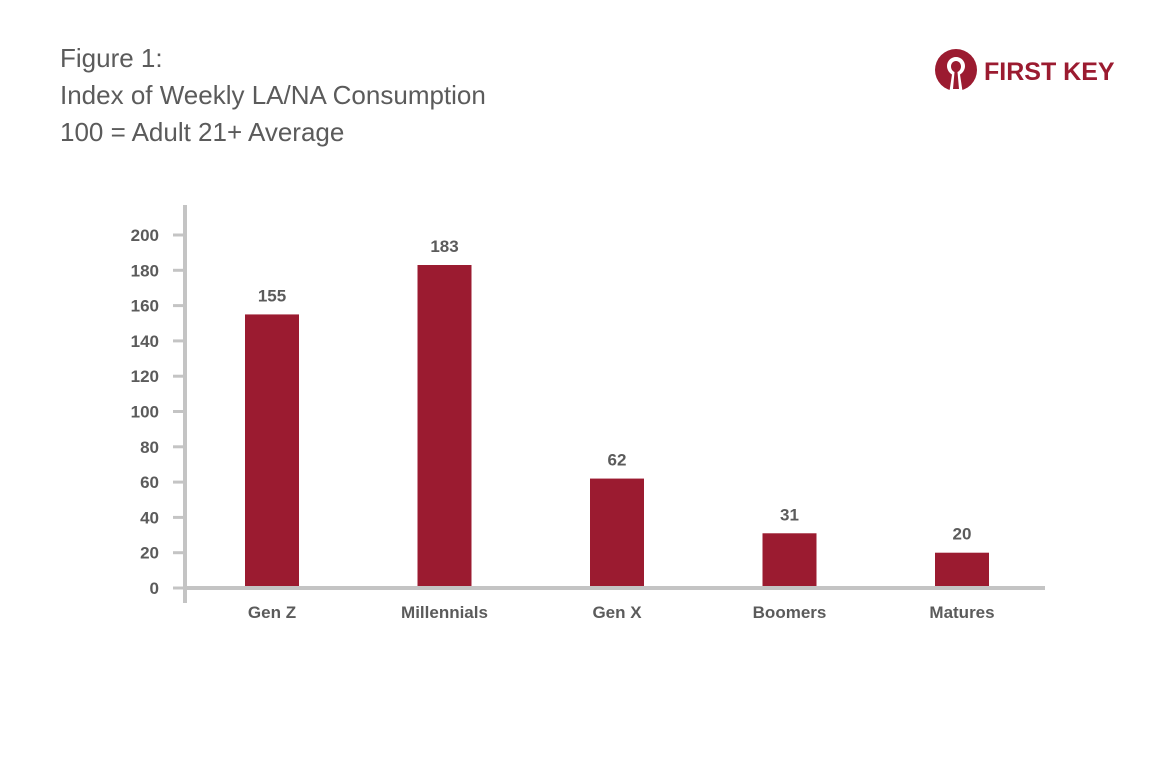 The height and width of the screenshot is (764, 1152). I want to click on chart-subtitle: 100 = Adult 21+ Average, so click(202, 132).